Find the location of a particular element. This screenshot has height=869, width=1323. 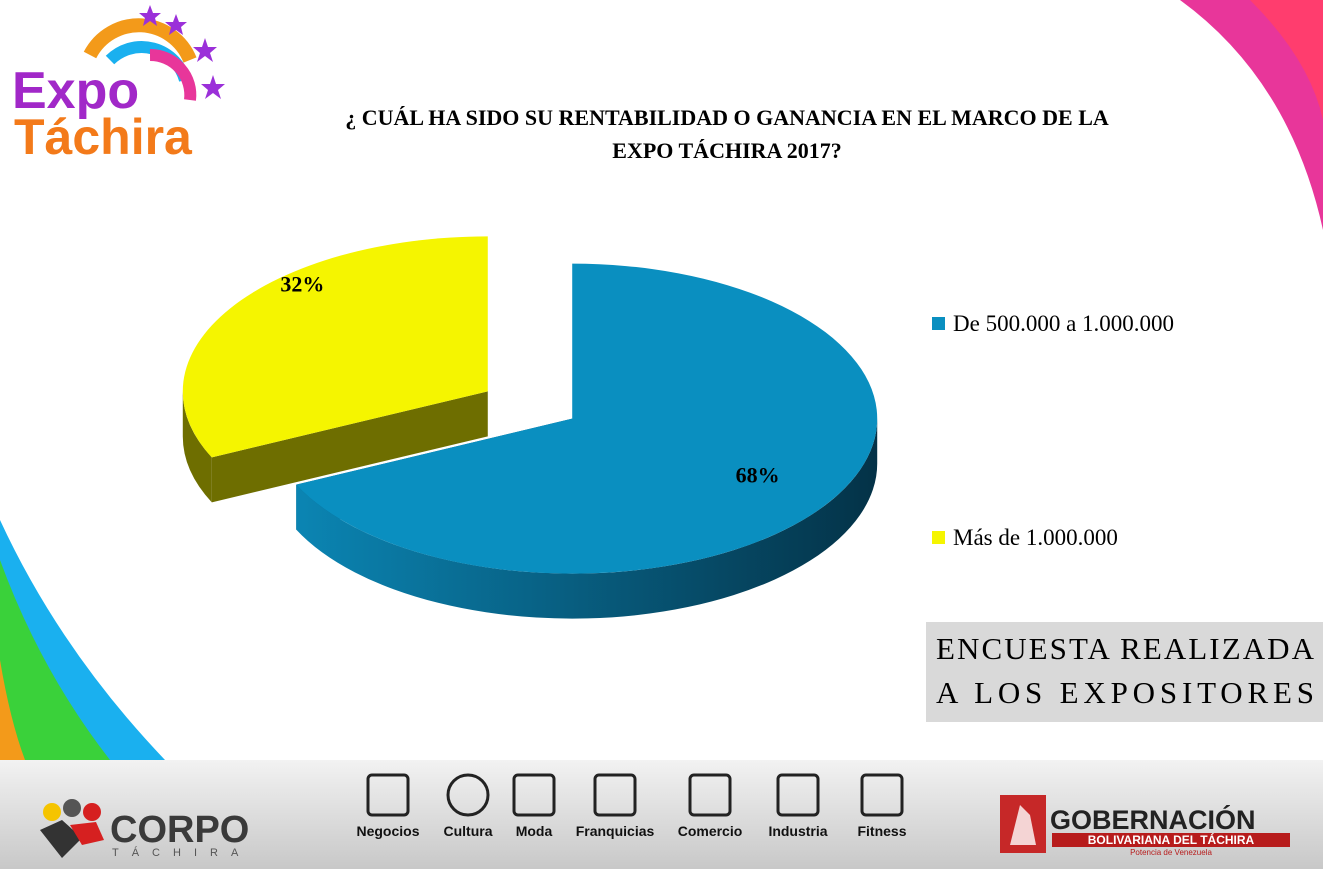

corpo-sub: TÁCHIRA is located at coordinates (181, 852).